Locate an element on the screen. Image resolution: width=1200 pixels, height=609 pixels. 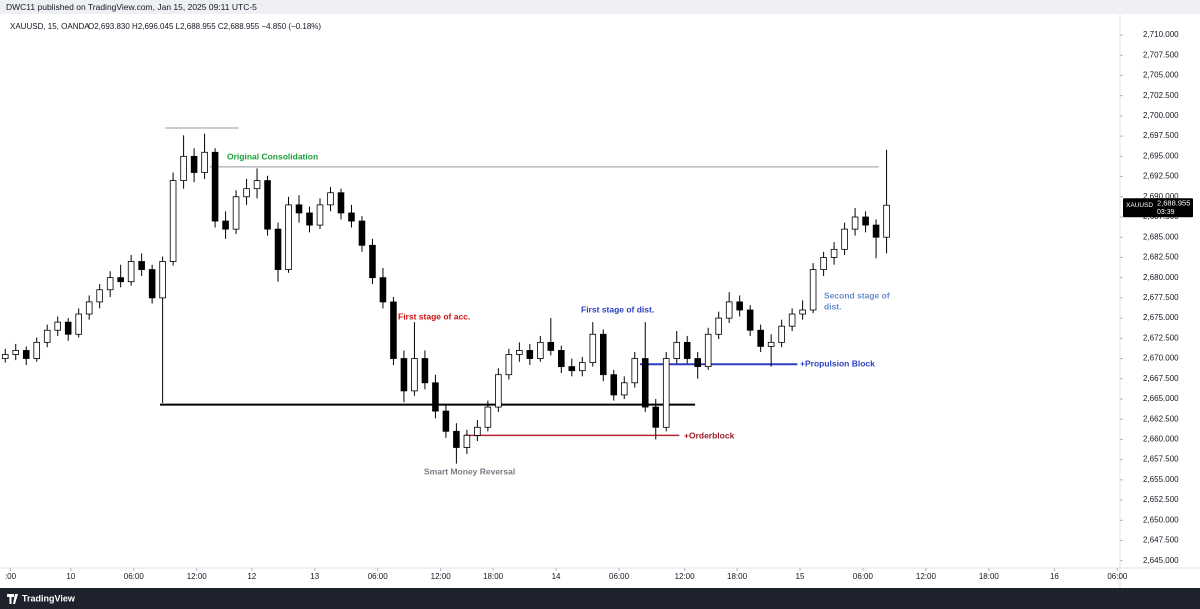
y-tick-label: 2,670.000 is located at coordinates (1161, 358).